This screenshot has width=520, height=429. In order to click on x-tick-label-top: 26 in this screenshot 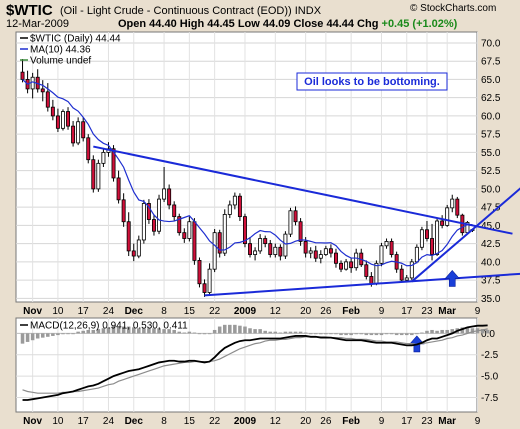, I will do `click(326, 311)`.